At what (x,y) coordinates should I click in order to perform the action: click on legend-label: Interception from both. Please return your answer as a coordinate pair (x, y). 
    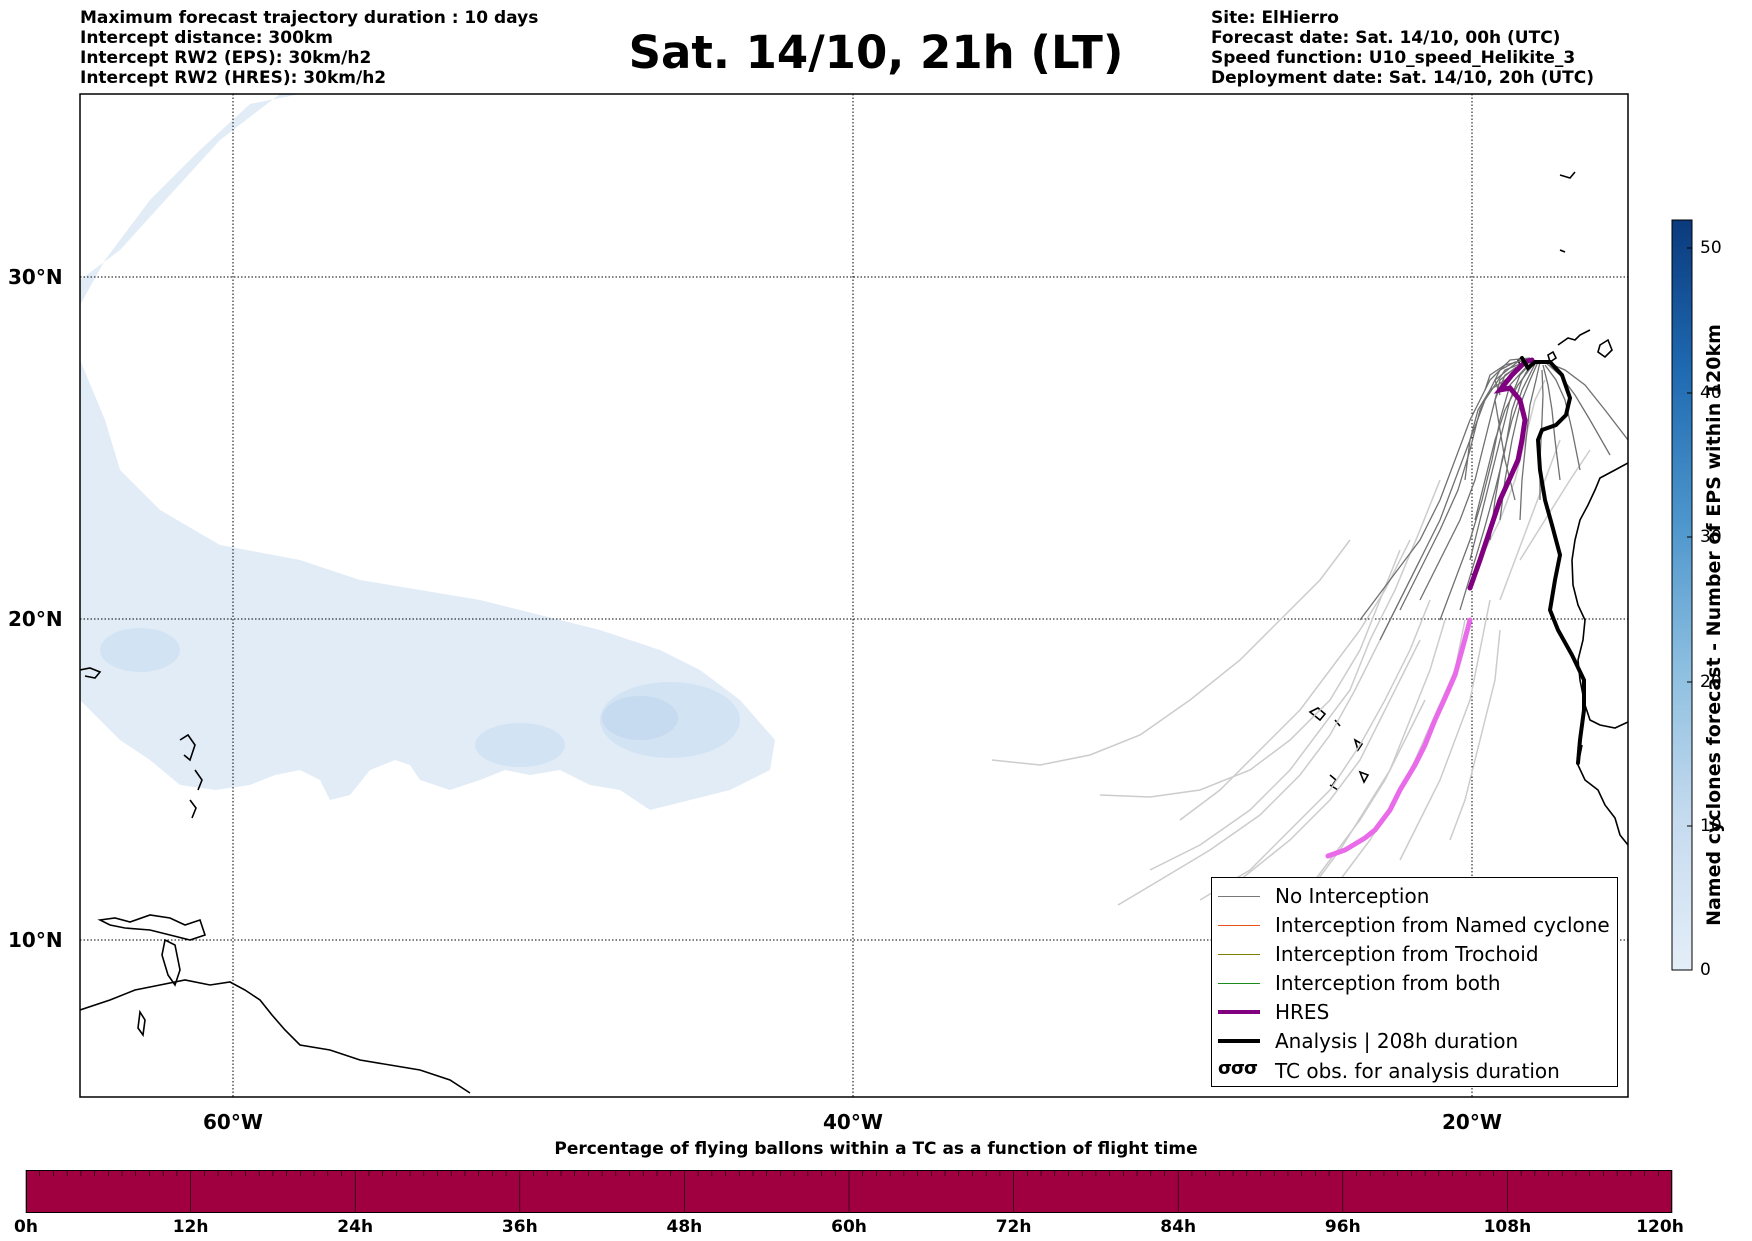
    Looking at the image, I should click on (1388, 983).